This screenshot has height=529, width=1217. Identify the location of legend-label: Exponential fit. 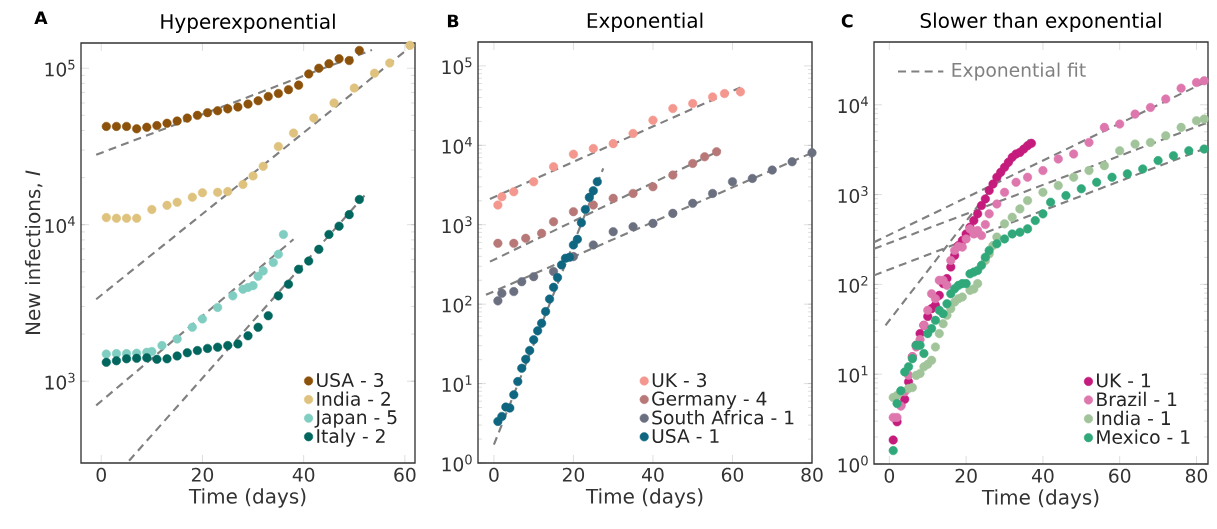
(1019, 71).